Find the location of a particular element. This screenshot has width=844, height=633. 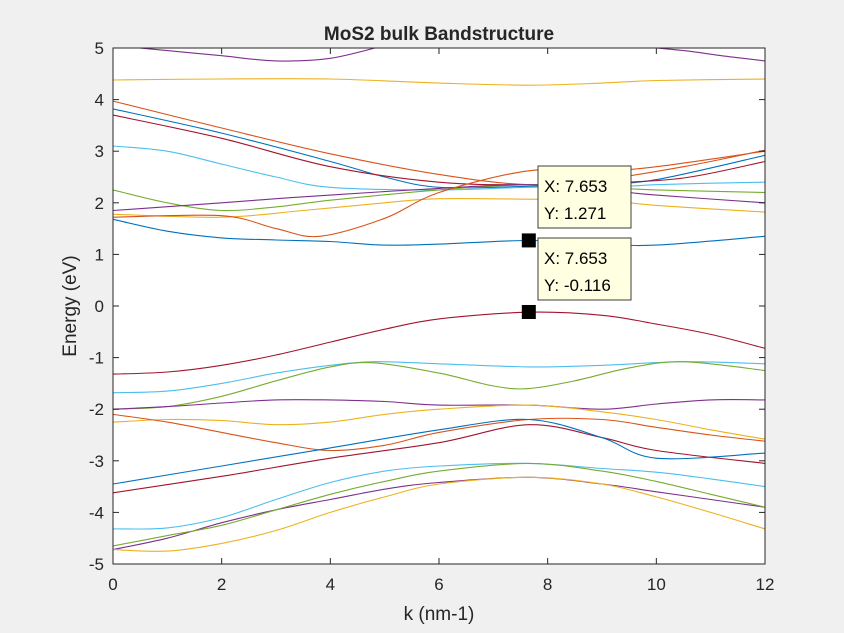

data-tips: X: 7.653 Y: 1.271 X: 7.653 Y: -0.116 is located at coordinates (576, 242).